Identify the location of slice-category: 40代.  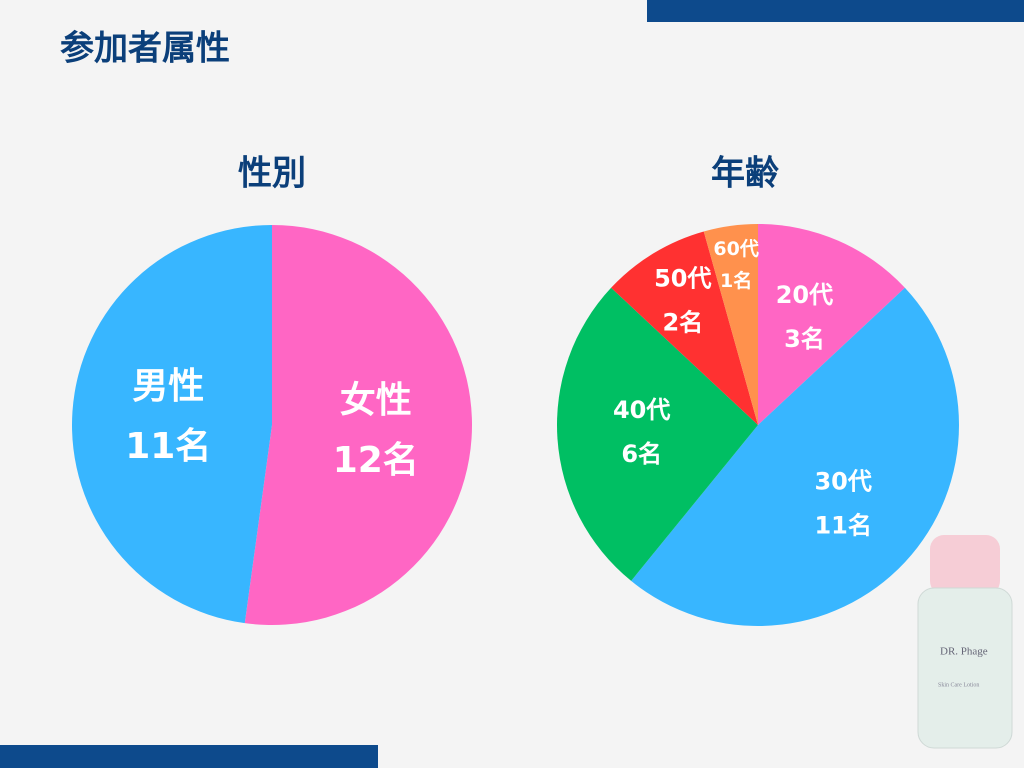
(641, 410).